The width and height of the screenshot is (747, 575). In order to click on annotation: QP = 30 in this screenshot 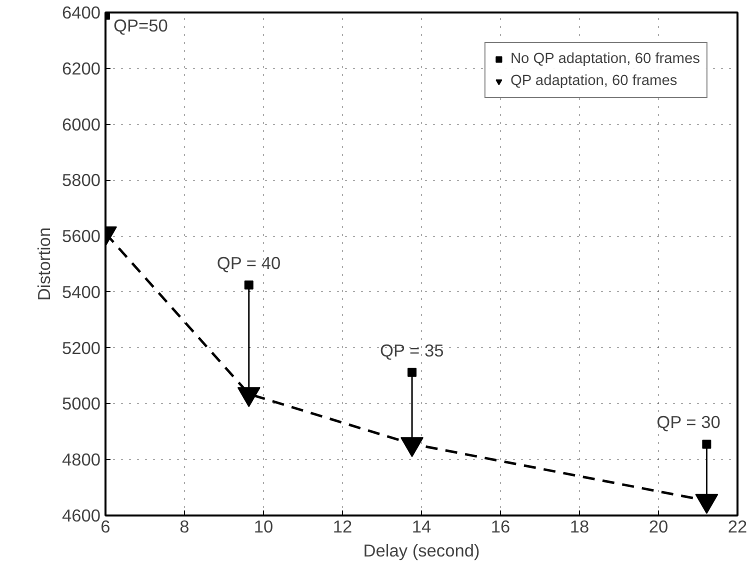, I will do `click(688, 422)`.